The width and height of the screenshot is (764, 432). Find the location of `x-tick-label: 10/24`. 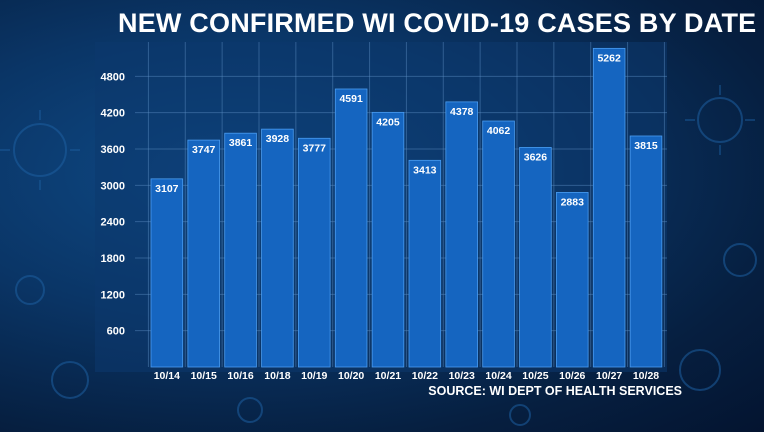

x-tick-label: 10/24 is located at coordinates (498, 376).